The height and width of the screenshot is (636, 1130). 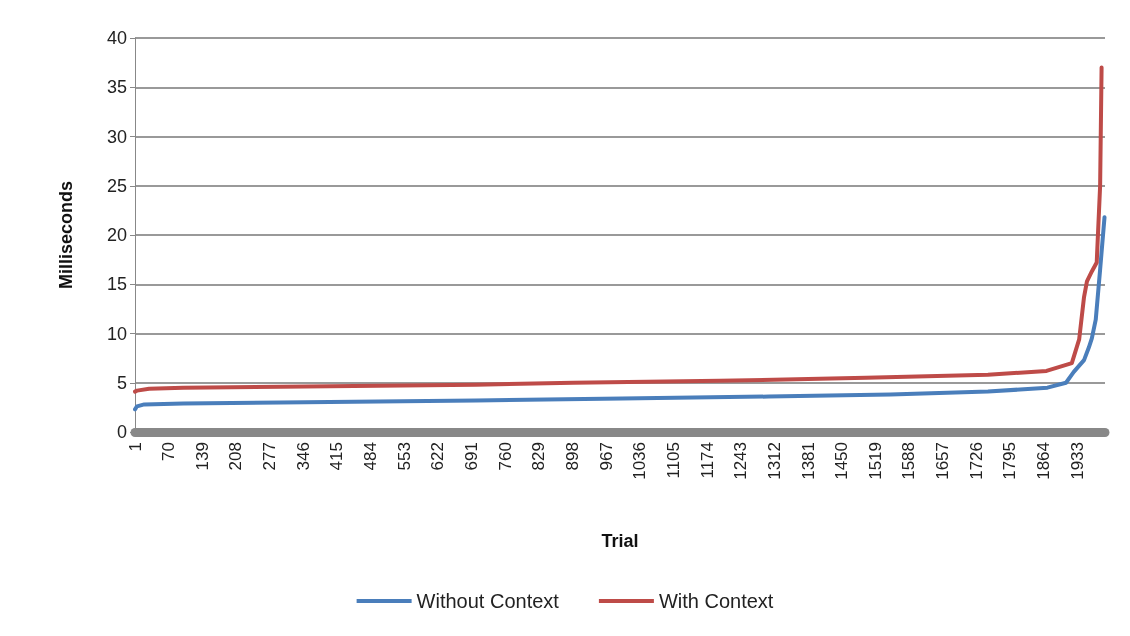 What do you see at coordinates (116, 136) in the screenshot?
I see `y-tick-label: 30` at bounding box center [116, 136].